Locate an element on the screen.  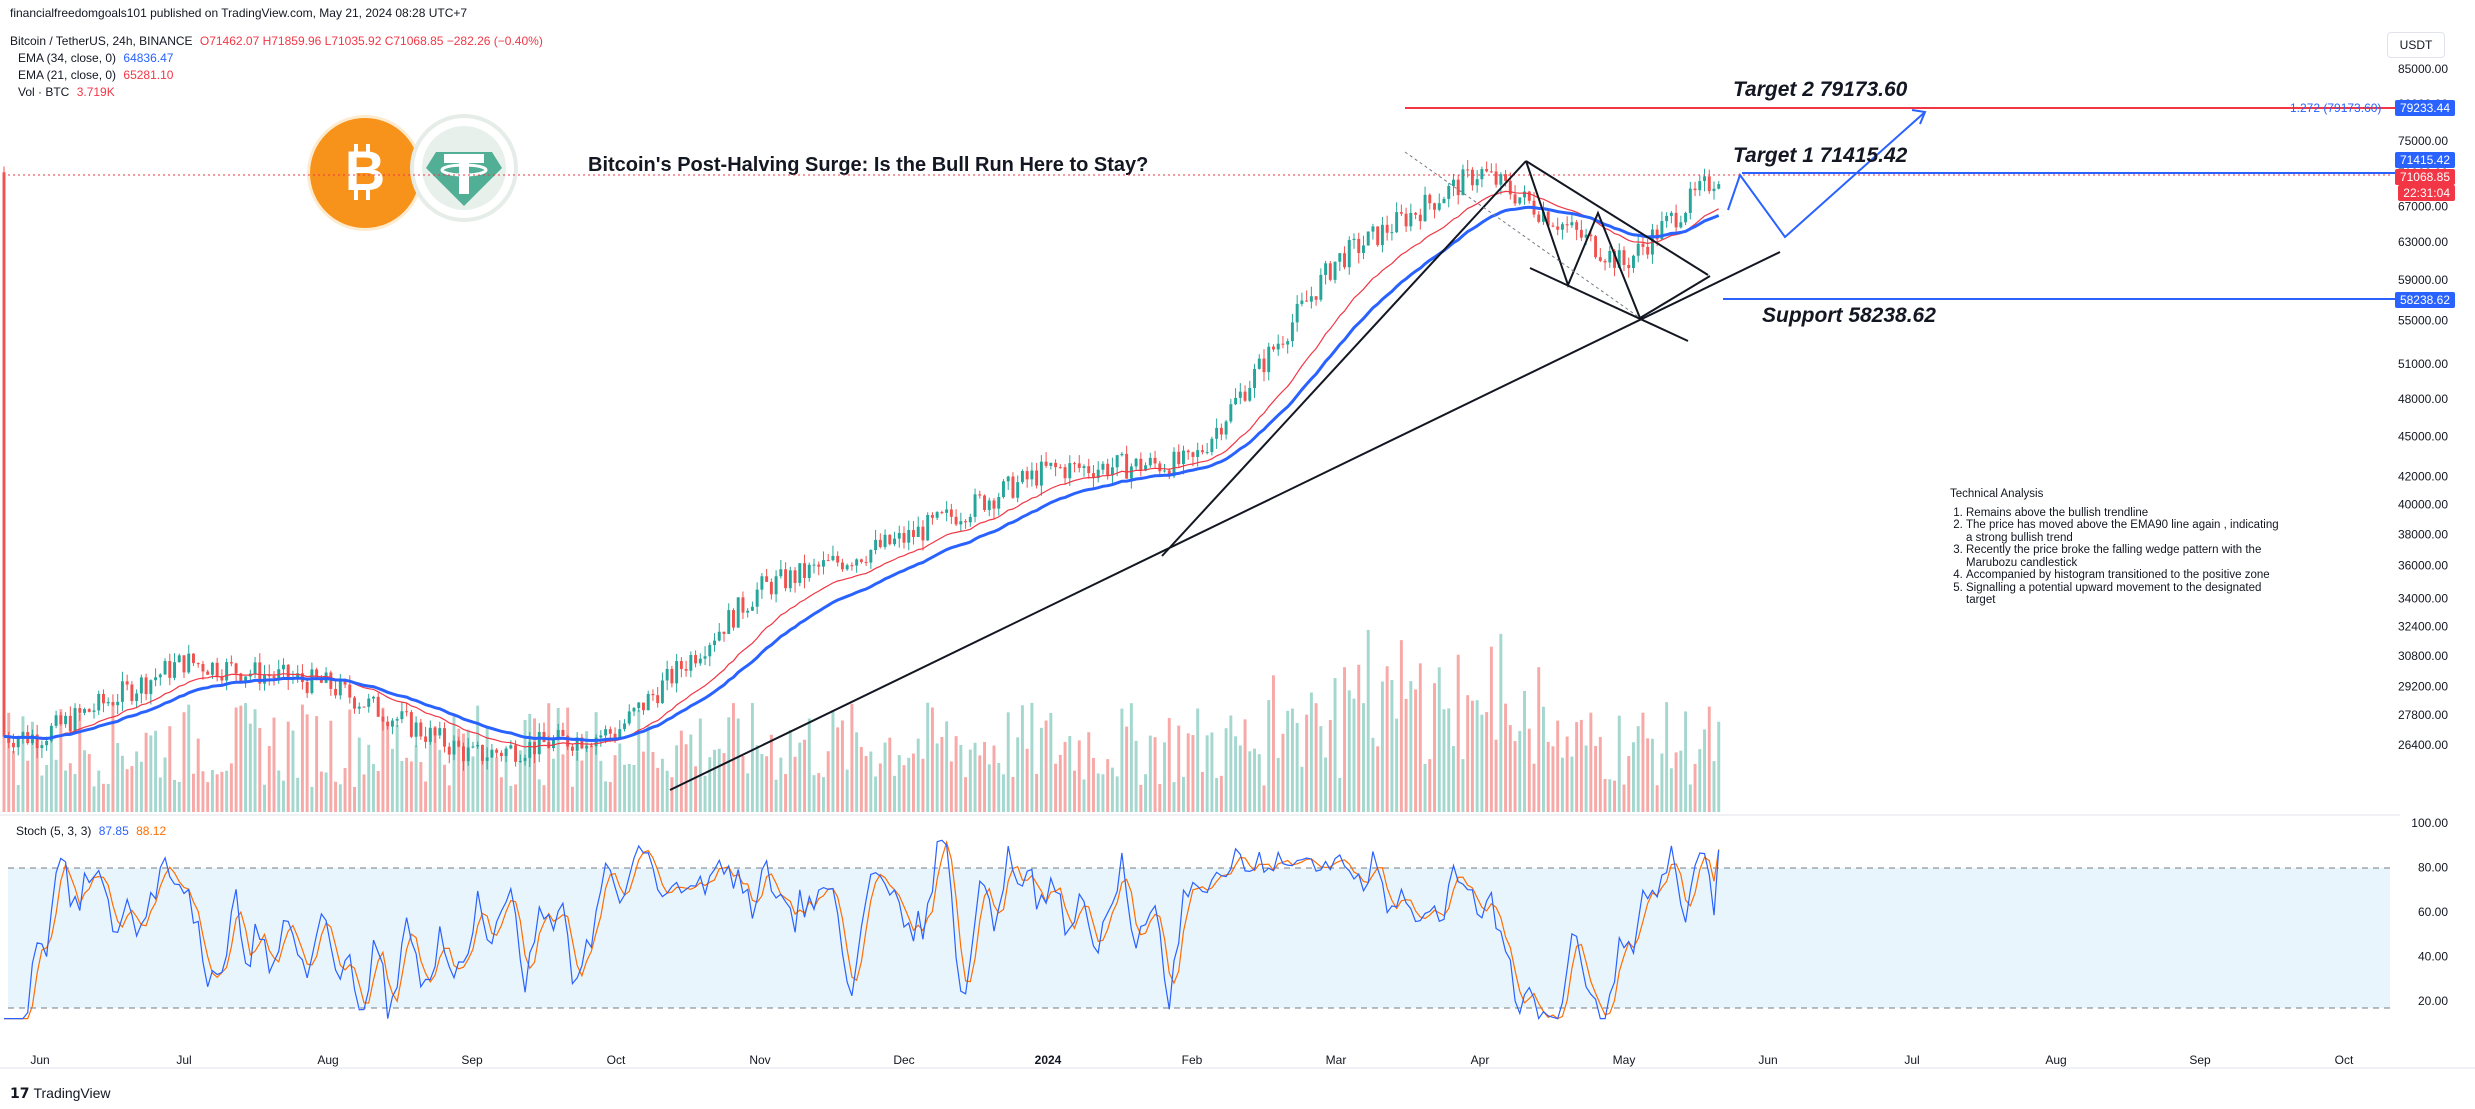
volume-legend: Vol · BTC 3.719K is located at coordinates (68, 92).